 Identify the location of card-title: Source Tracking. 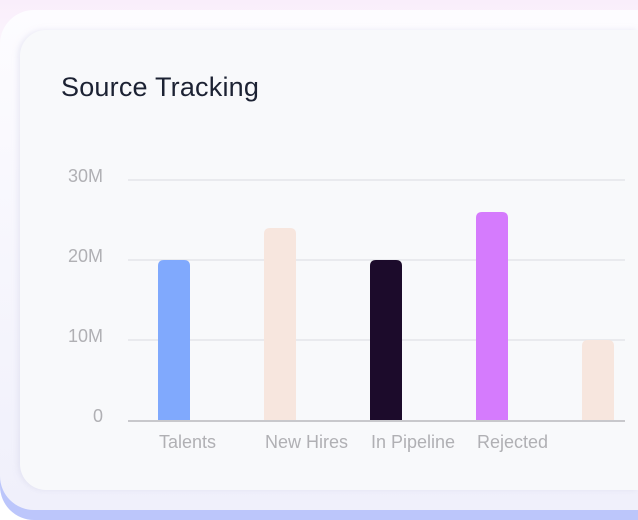
(160, 87).